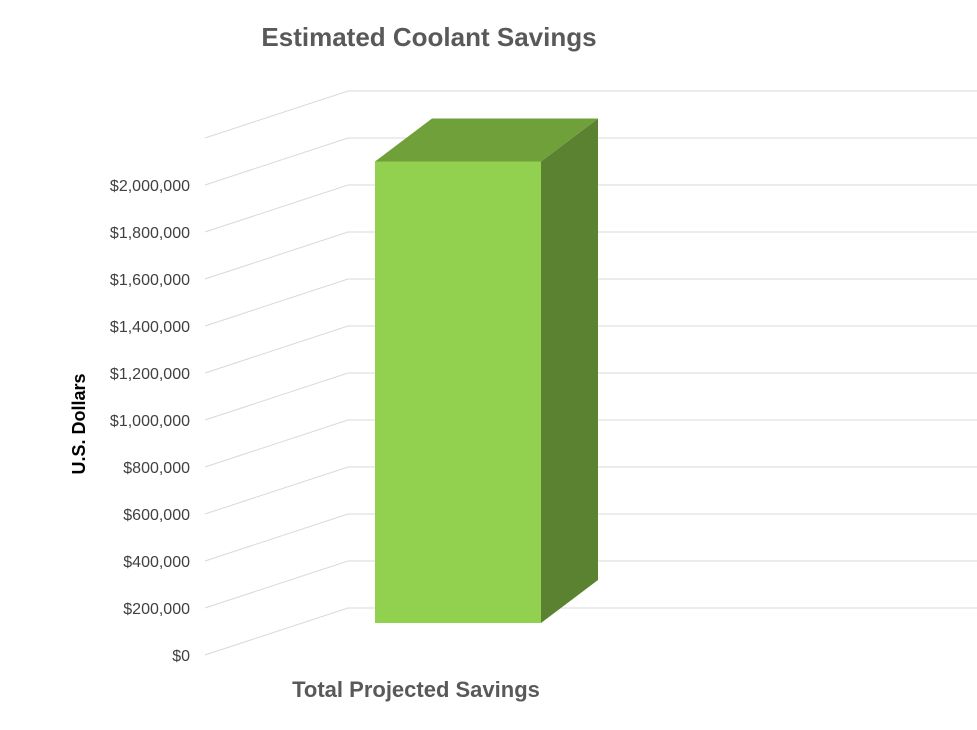  I want to click on x-category-label: Total Projected Savings, so click(416, 689).